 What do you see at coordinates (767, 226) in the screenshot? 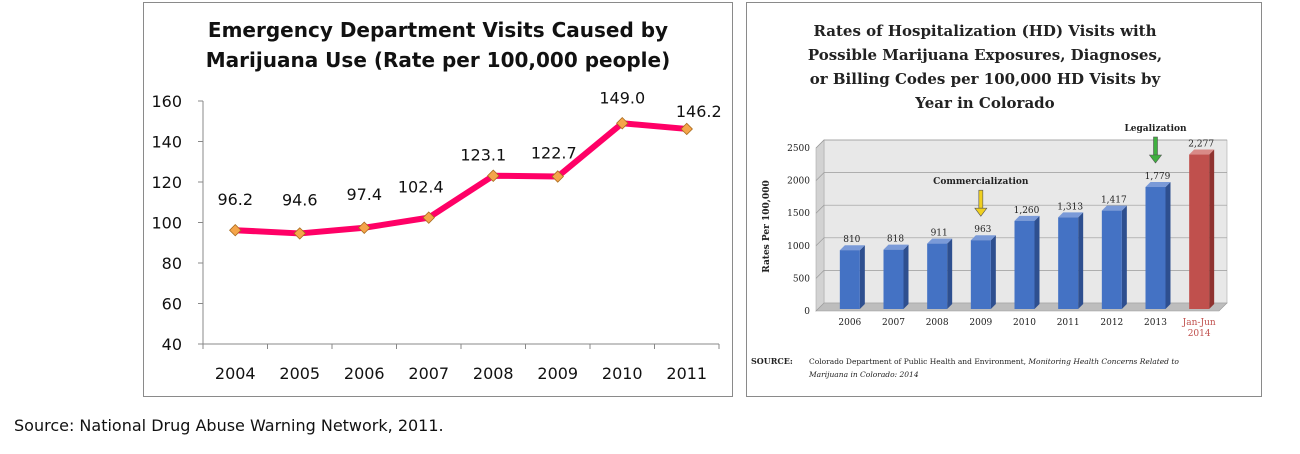
I see `bar-y-axis-label: Rates Per 100,000` at bounding box center [767, 226].